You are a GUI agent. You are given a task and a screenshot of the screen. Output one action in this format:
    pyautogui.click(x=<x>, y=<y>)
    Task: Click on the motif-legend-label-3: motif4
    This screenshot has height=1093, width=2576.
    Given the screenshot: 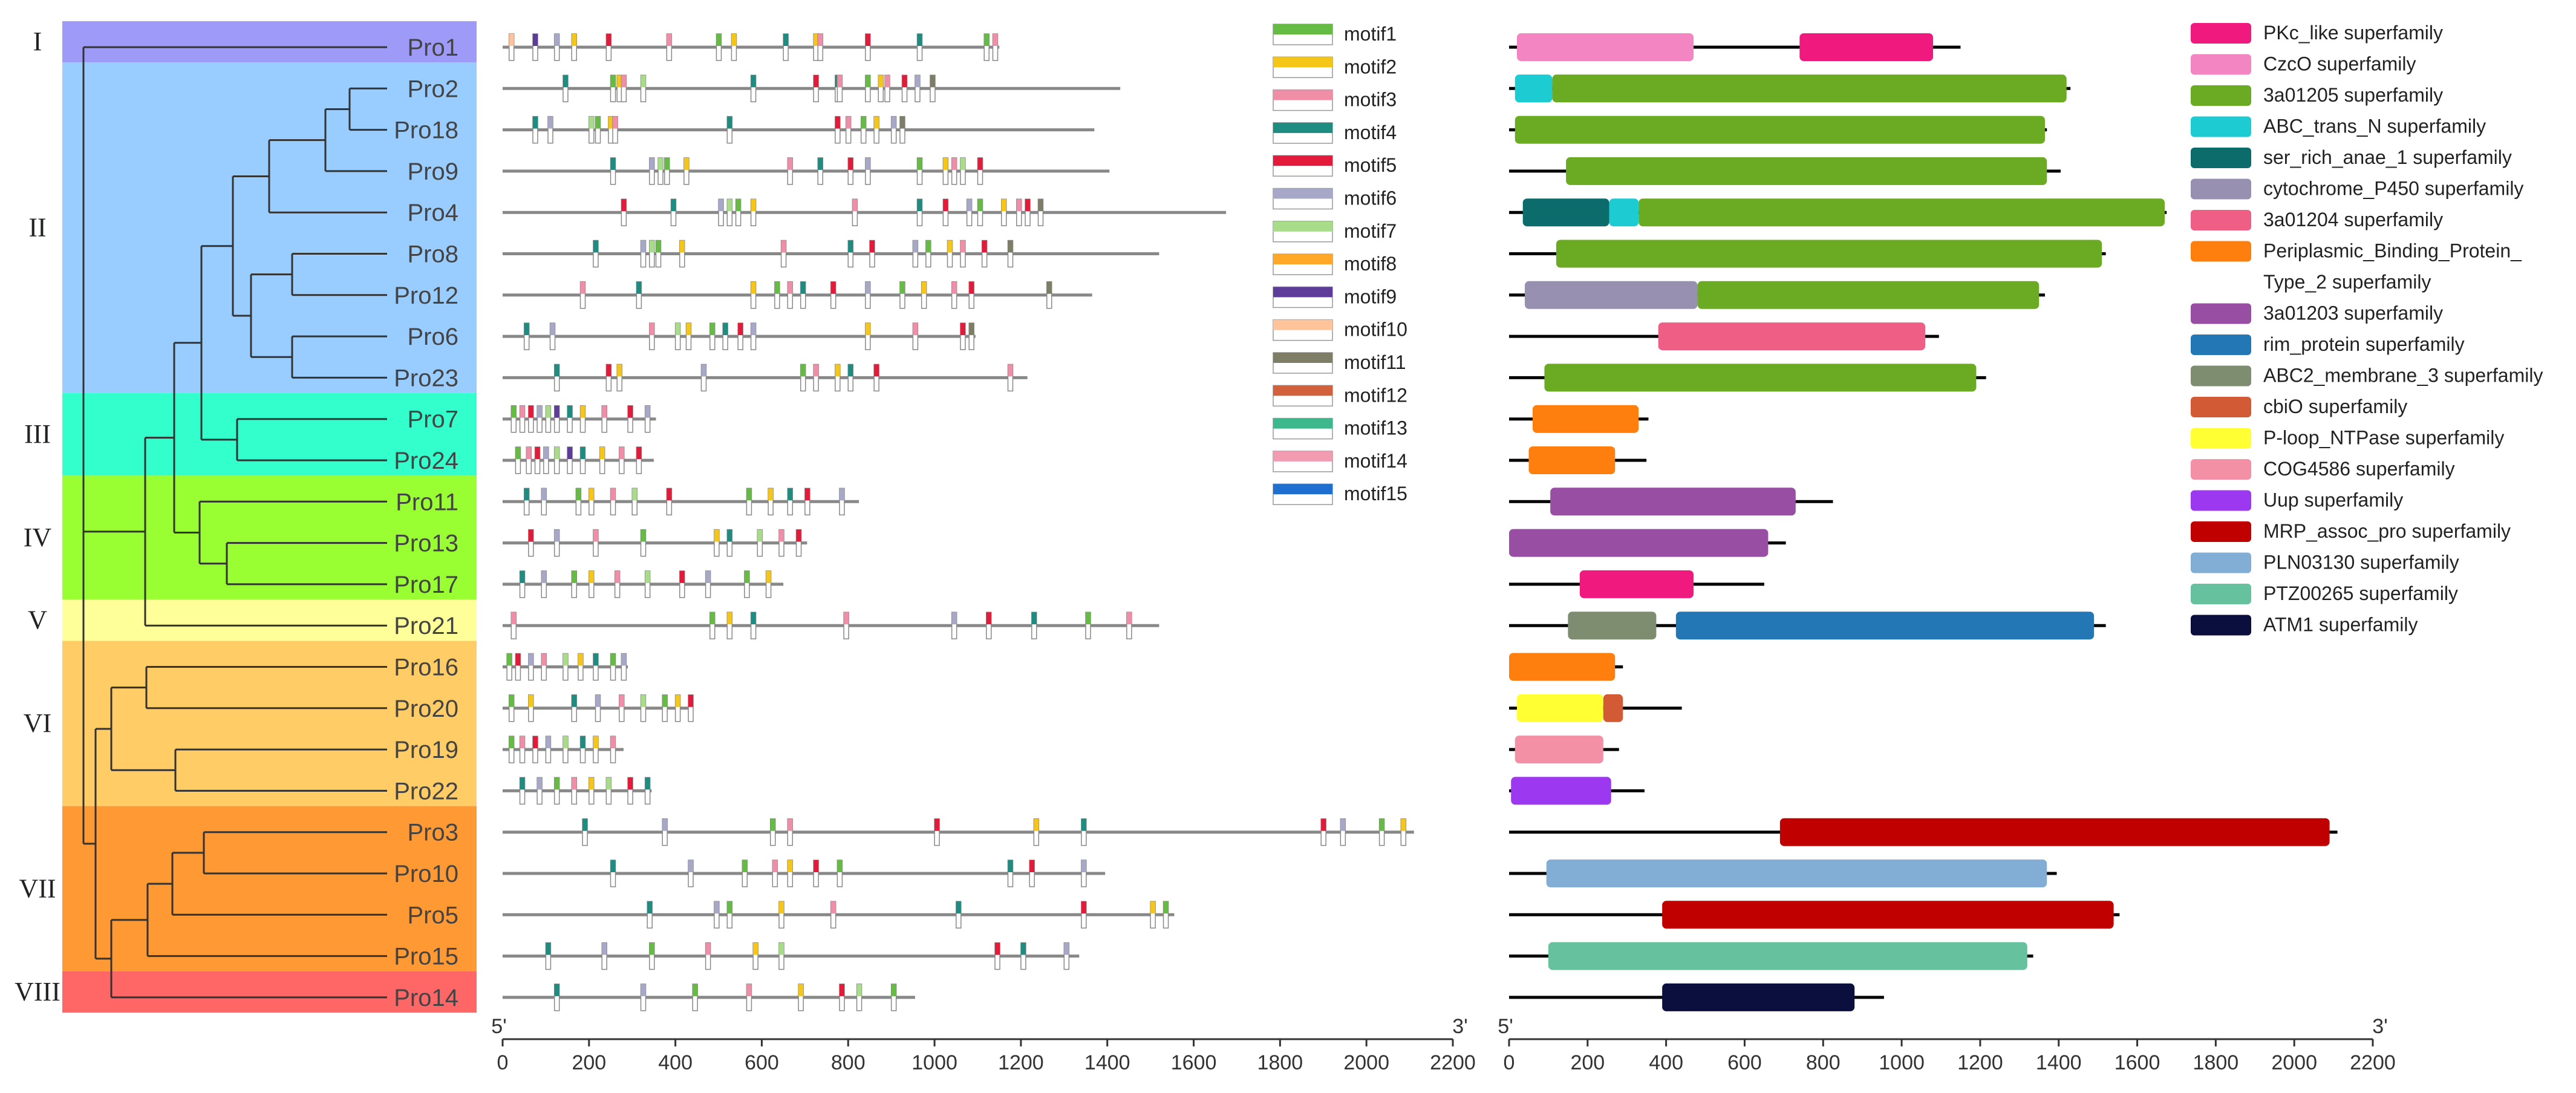 What is the action you would take?
    pyautogui.click(x=1370, y=132)
    